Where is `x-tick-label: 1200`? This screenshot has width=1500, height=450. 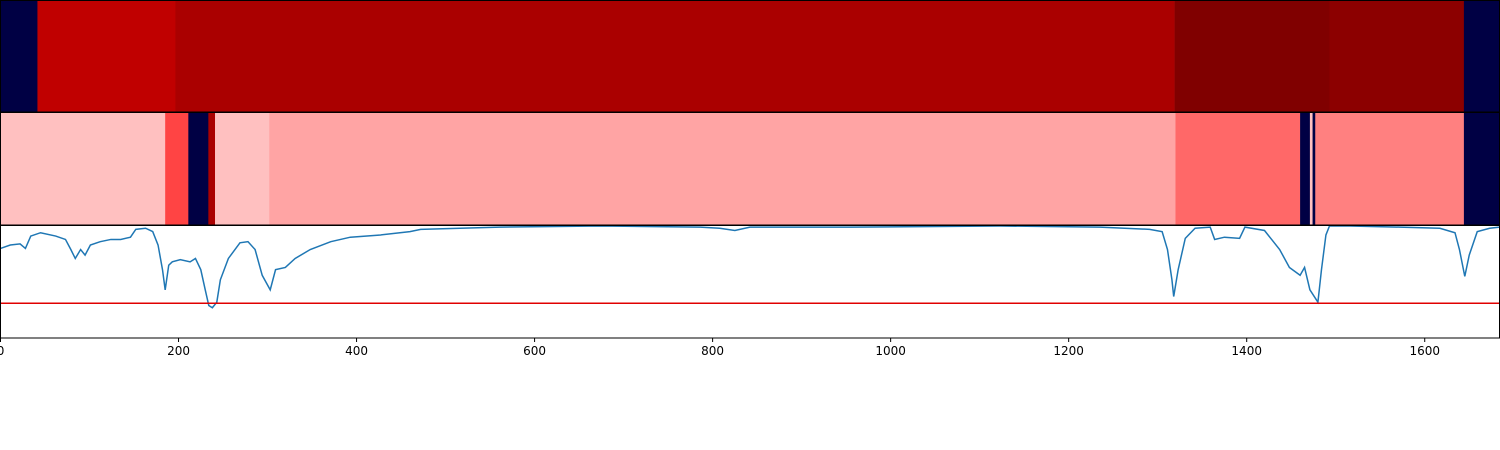 x-tick-label: 1200 is located at coordinates (1068, 351).